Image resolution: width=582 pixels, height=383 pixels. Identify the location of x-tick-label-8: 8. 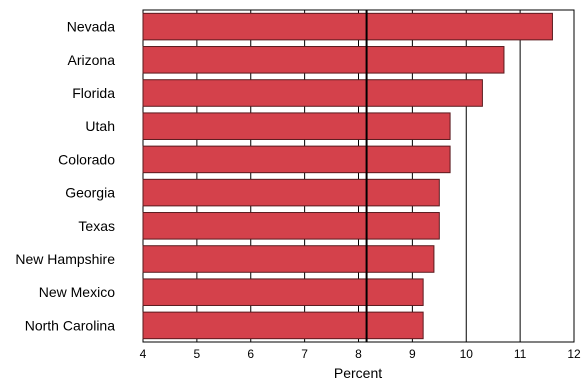
(358, 354).